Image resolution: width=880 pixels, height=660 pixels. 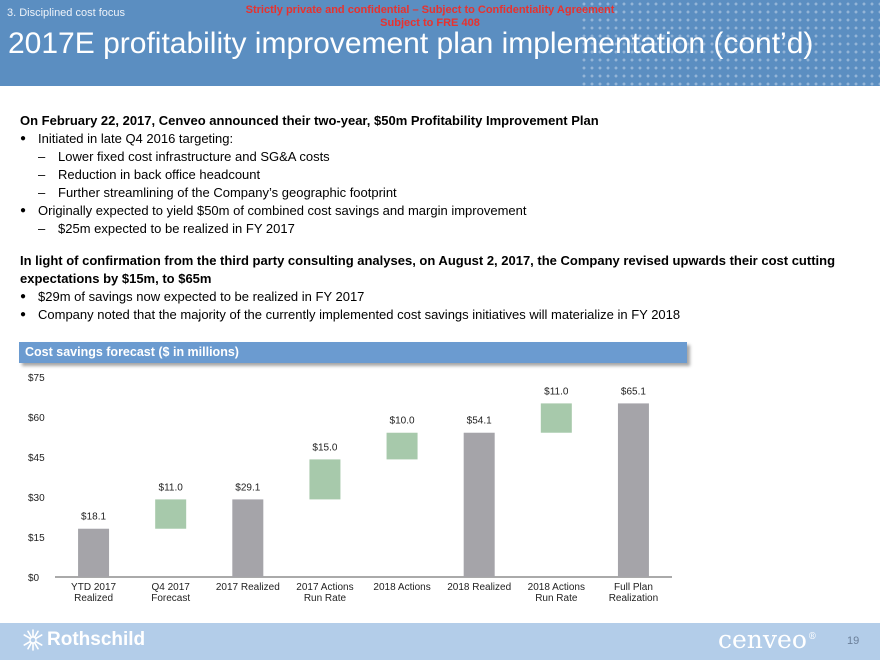 What do you see at coordinates (479, 421) in the screenshot?
I see `bar-value-label: $54.1` at bounding box center [479, 421].